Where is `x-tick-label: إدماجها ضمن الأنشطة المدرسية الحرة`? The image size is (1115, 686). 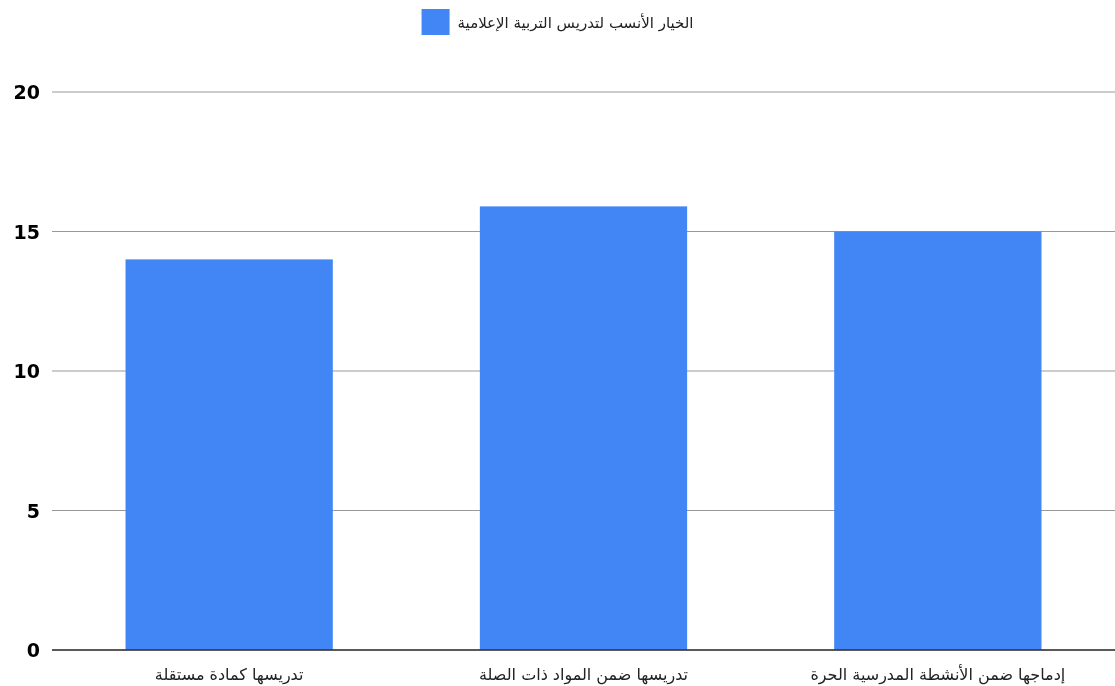 x-tick-label: إدماجها ضمن الأنشطة المدرسية الحرة is located at coordinates (938, 674).